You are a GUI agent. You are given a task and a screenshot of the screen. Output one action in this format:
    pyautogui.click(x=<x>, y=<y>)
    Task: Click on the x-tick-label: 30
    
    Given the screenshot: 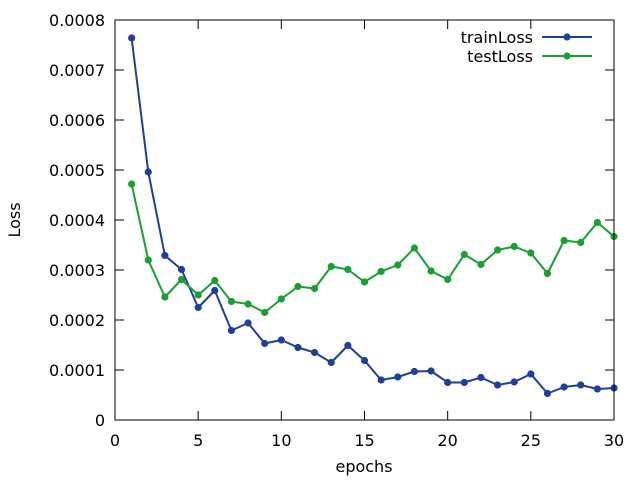 What is the action you would take?
    pyautogui.click(x=614, y=440)
    